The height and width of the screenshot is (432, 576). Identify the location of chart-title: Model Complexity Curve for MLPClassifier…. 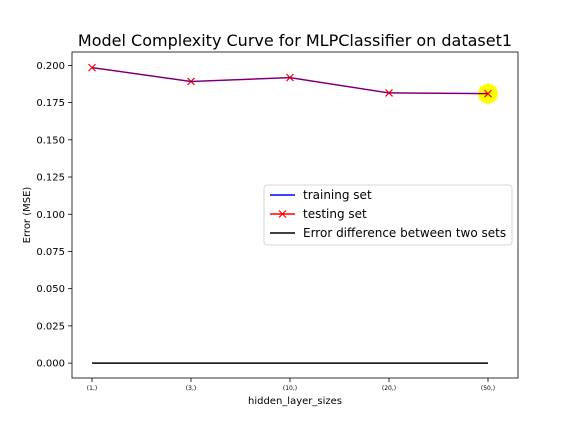
(295, 40).